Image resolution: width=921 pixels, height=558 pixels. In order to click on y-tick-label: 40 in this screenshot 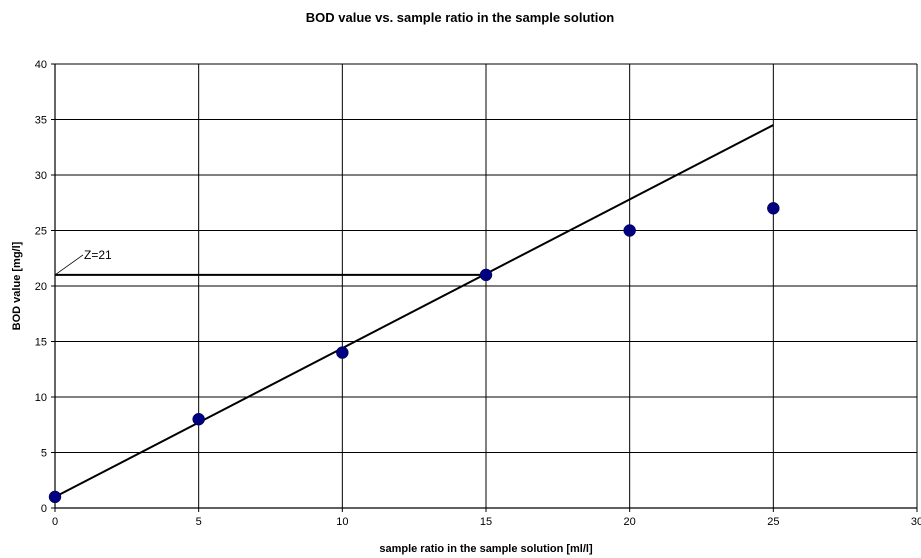, I will do `click(41, 65)`.